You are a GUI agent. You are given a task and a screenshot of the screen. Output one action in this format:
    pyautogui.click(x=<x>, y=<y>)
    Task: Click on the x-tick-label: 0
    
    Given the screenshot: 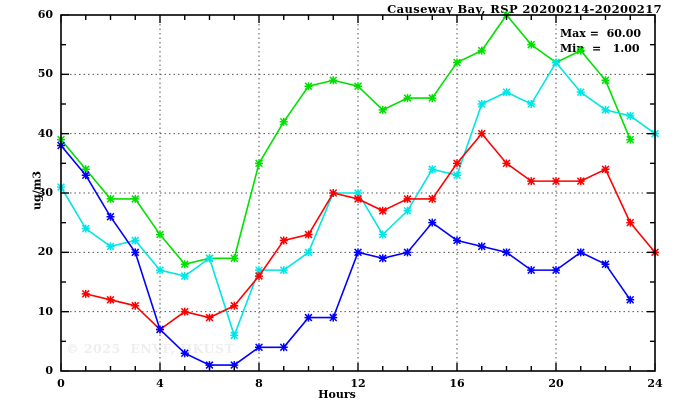 What is the action you would take?
    pyautogui.click(x=61, y=383)
    